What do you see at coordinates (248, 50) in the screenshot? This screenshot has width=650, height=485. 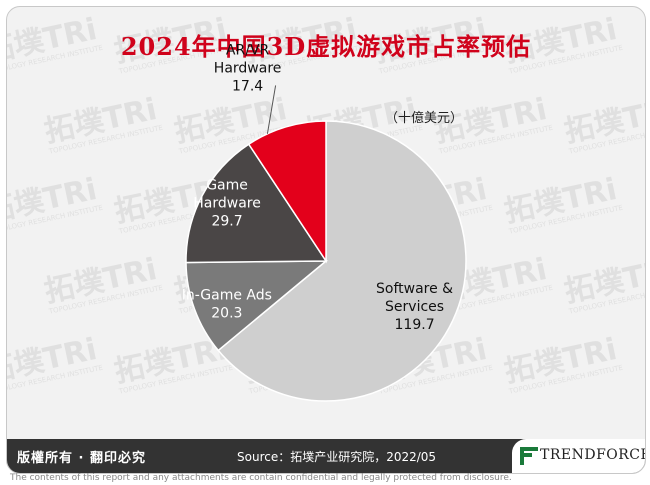 I see `slice-category-label: AR/VR` at bounding box center [248, 50].